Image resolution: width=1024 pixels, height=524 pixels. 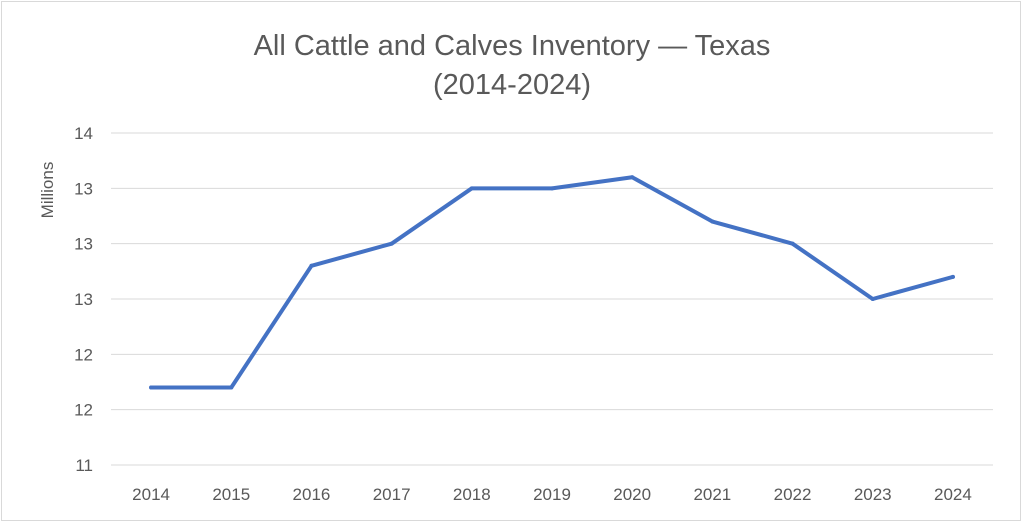 I want to click on x-tick-label: 2019, so click(x=552, y=494).